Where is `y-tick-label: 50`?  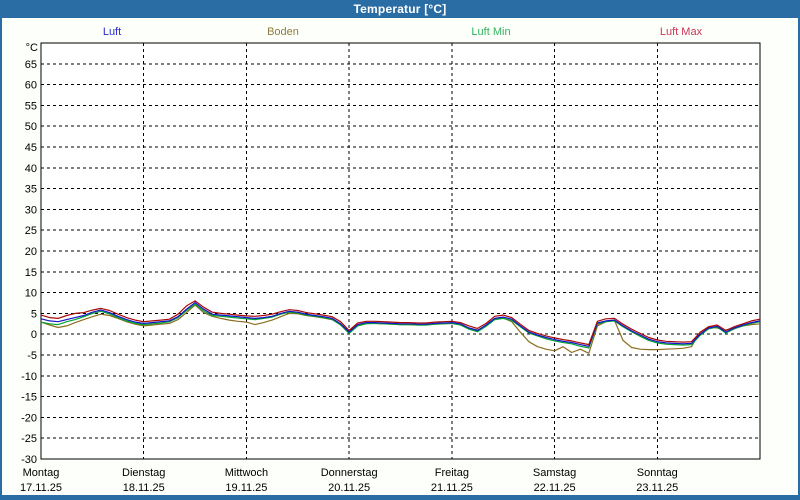 y-tick-label: 50 is located at coordinates (31, 127).